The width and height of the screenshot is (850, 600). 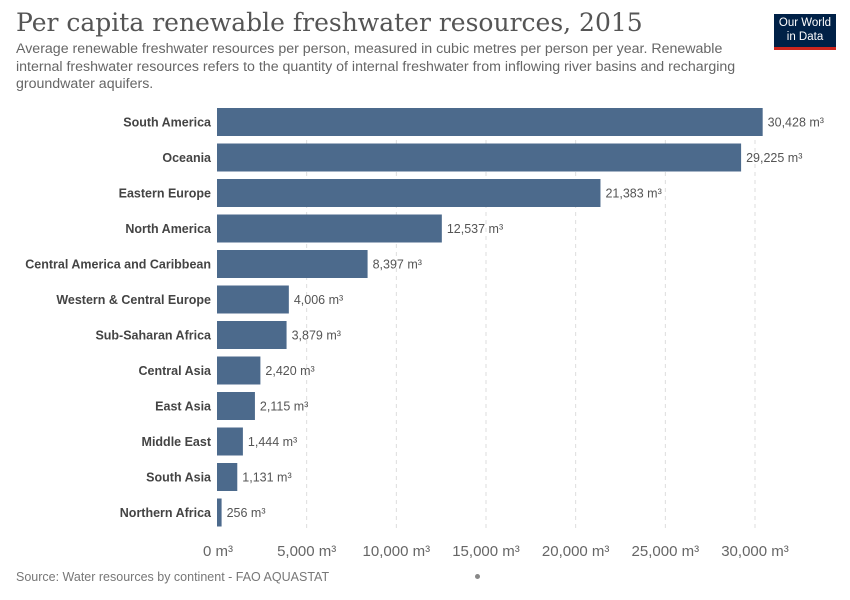 What do you see at coordinates (187, 158) in the screenshot?
I see `category-label: Oceania` at bounding box center [187, 158].